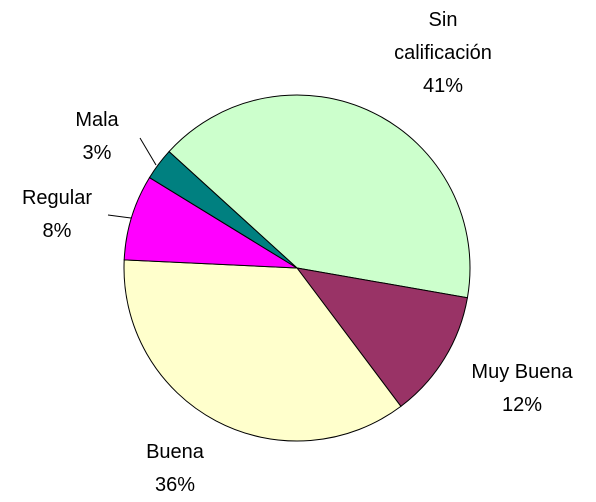 The image size is (596, 502). I want to click on category-label: Regular, so click(57, 198).